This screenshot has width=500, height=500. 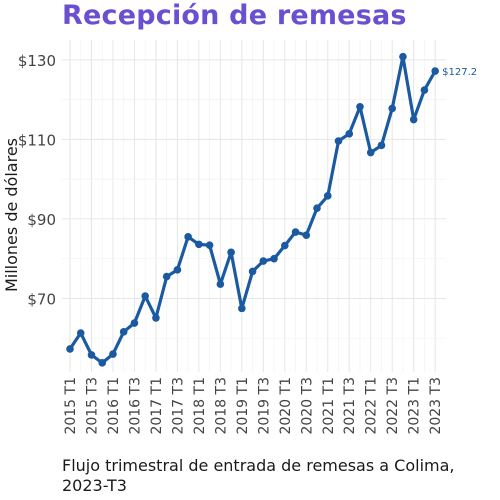 I want to click on x-tick-label: 2020 T3, so click(x=307, y=406).